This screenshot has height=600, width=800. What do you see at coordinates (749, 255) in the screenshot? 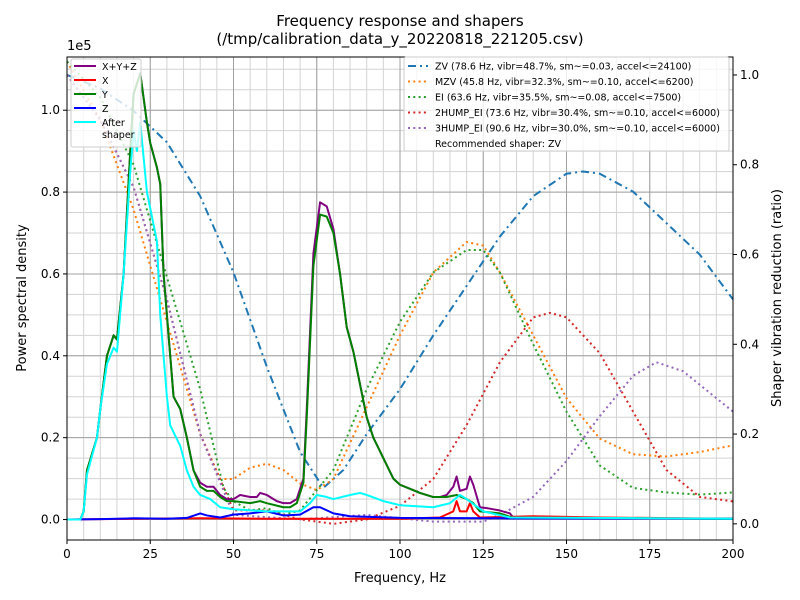
I see `y2-tick-label: 0.6` at bounding box center [749, 255].